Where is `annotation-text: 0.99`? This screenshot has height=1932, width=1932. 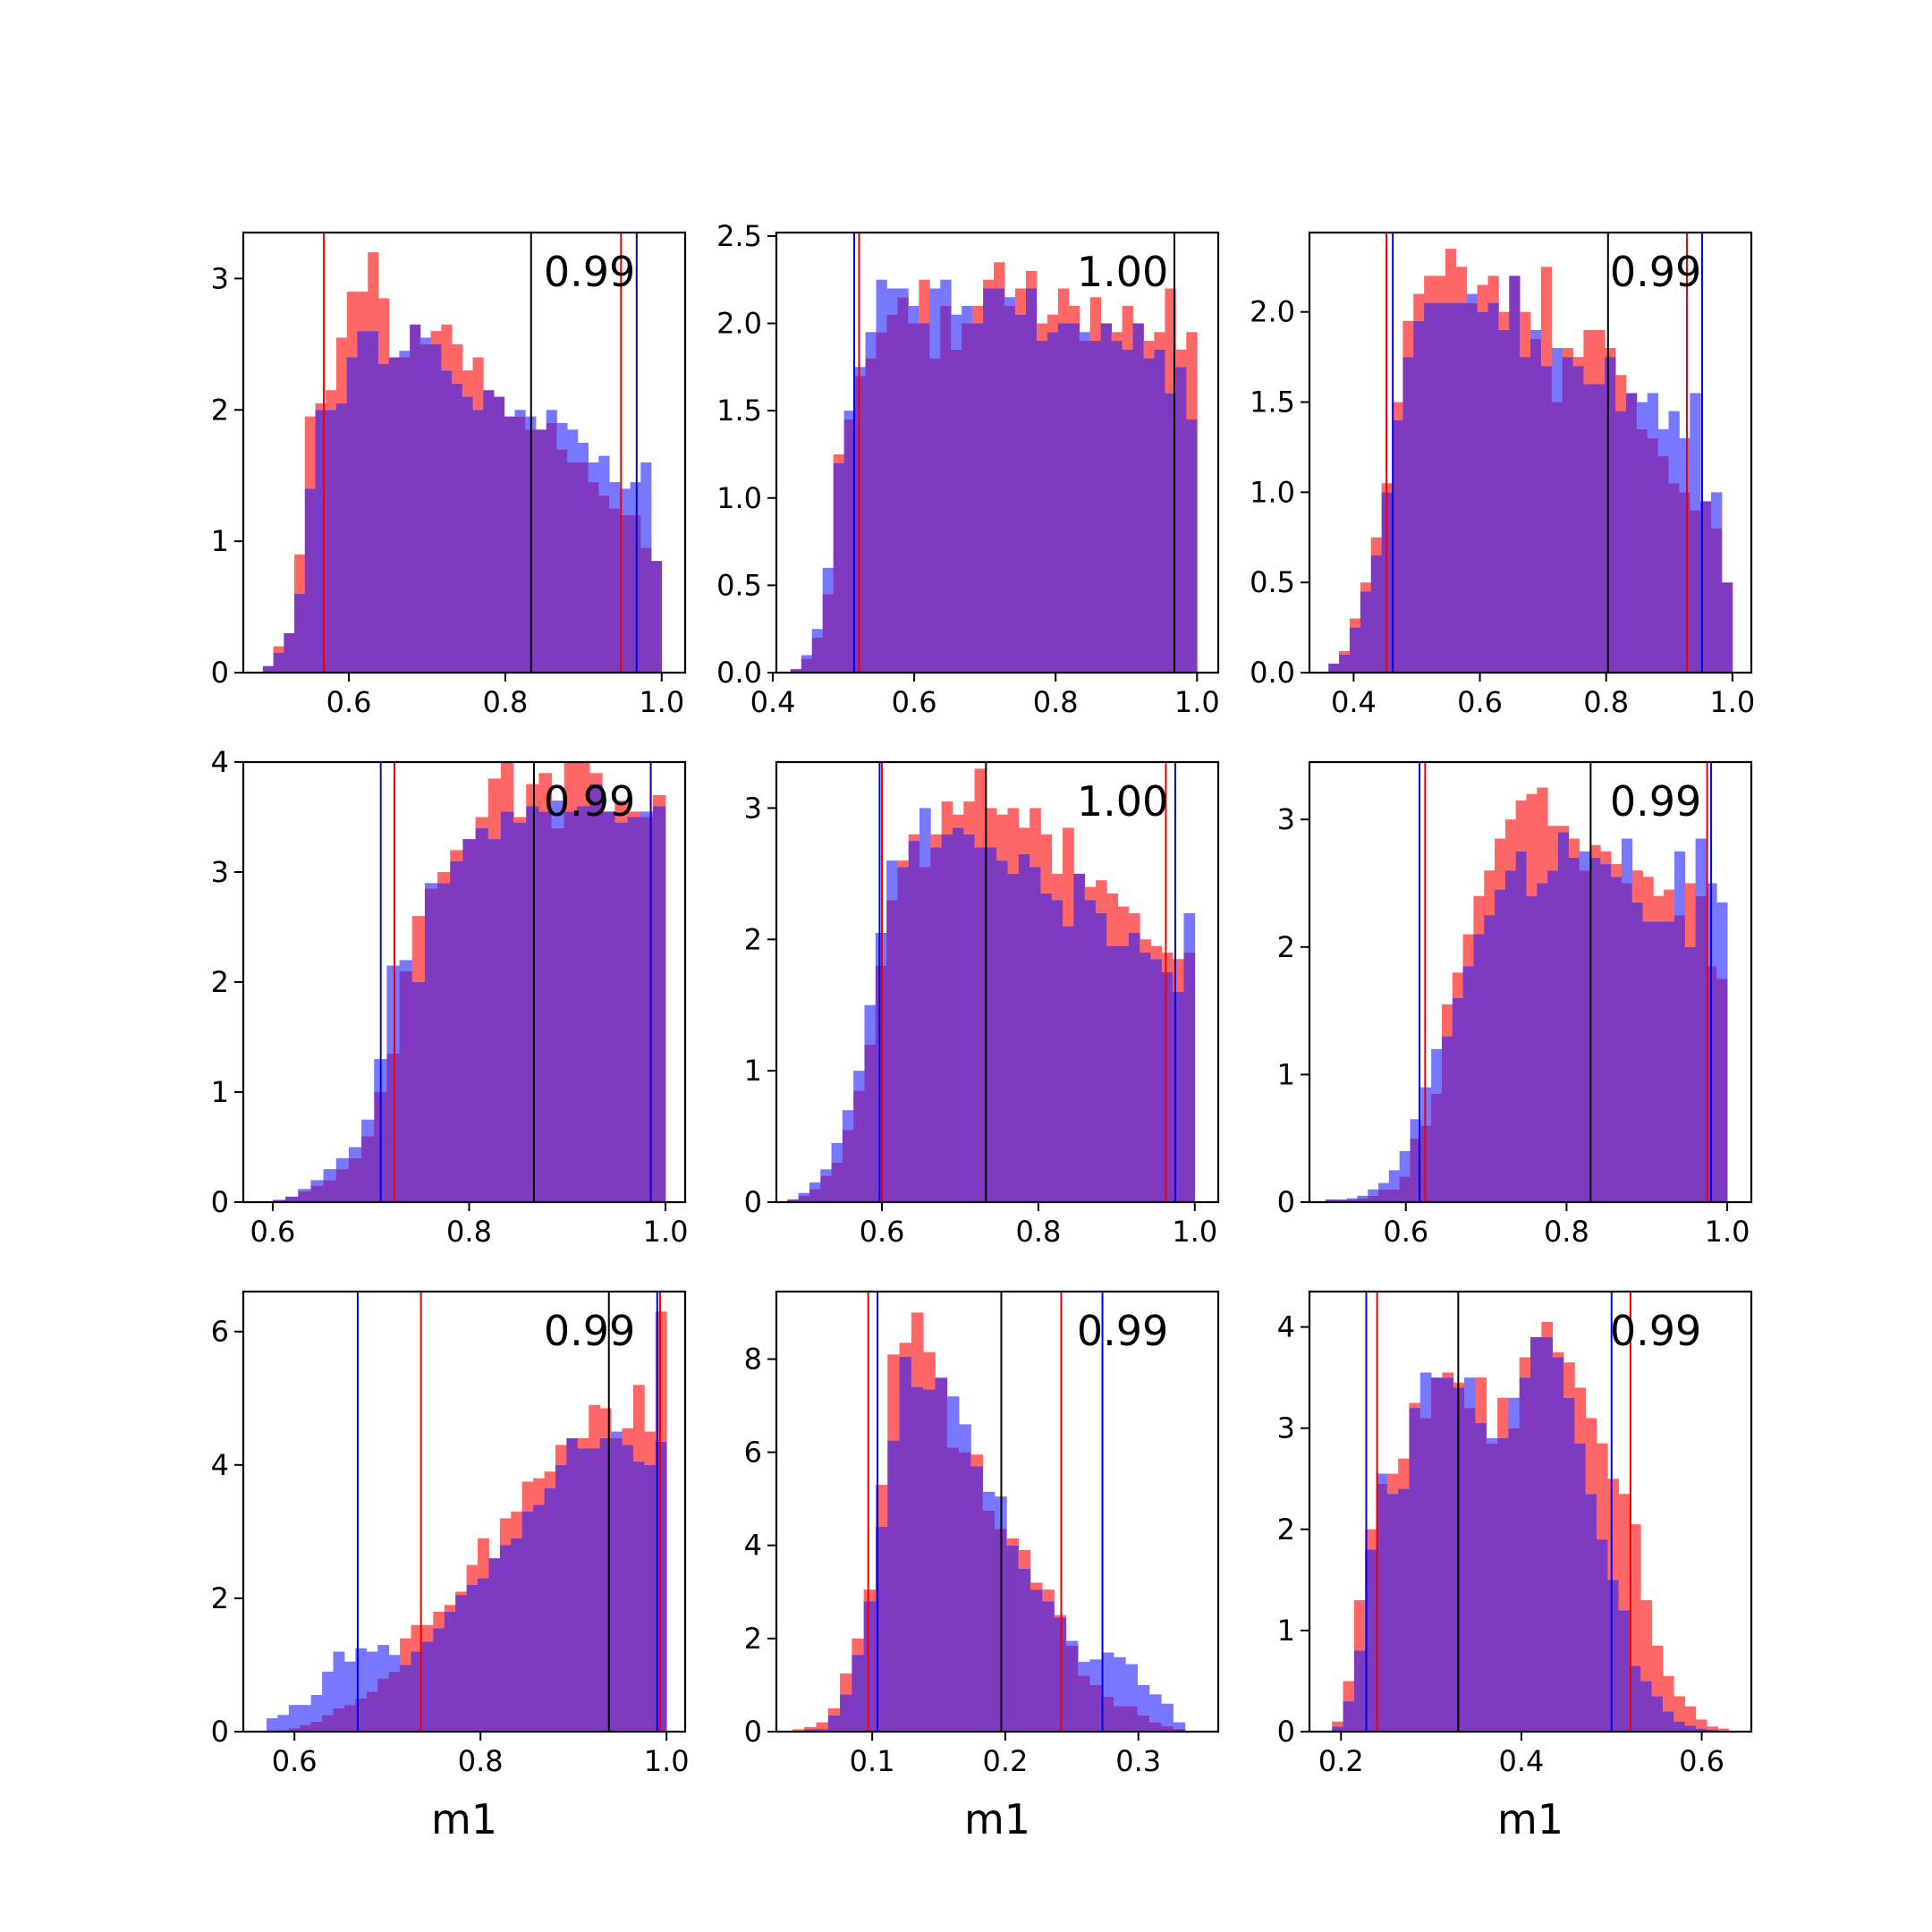
annotation-text: 0.99 is located at coordinates (1655, 272).